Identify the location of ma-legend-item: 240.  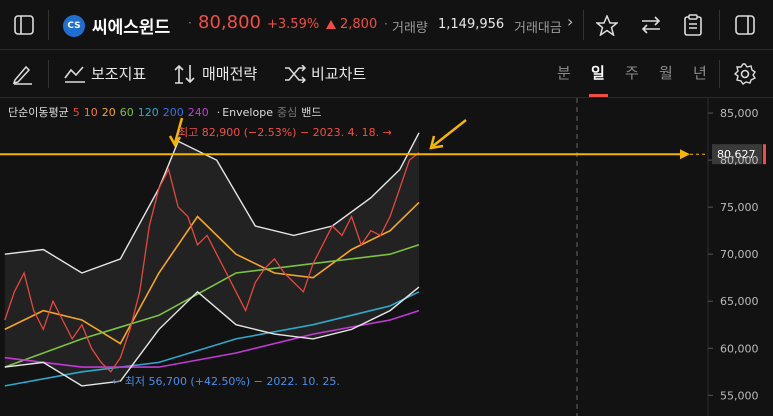
(198, 112).